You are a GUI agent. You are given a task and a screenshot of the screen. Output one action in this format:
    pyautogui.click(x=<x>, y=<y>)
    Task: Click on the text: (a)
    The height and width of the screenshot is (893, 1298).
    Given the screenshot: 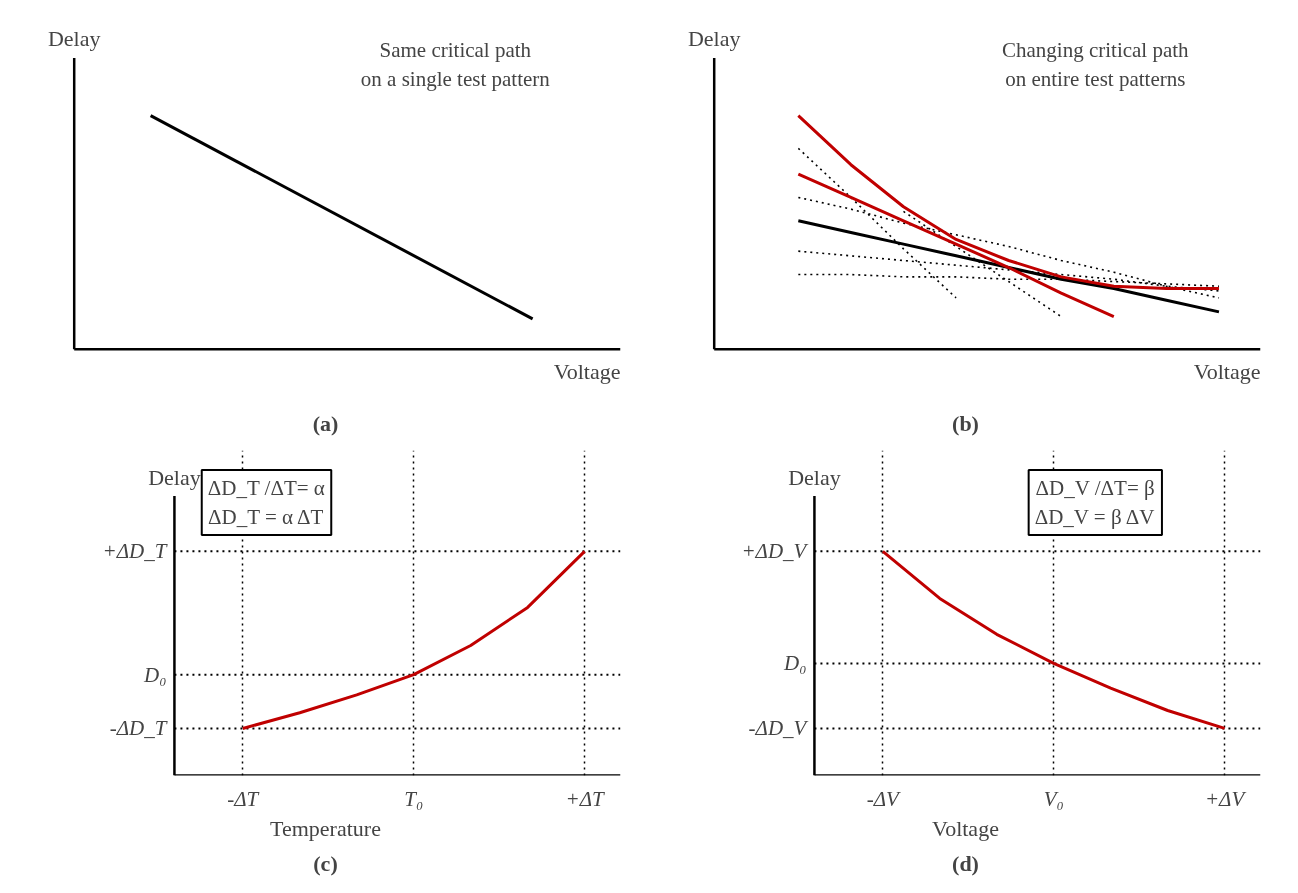 What is the action you would take?
    pyautogui.click(x=325, y=423)
    